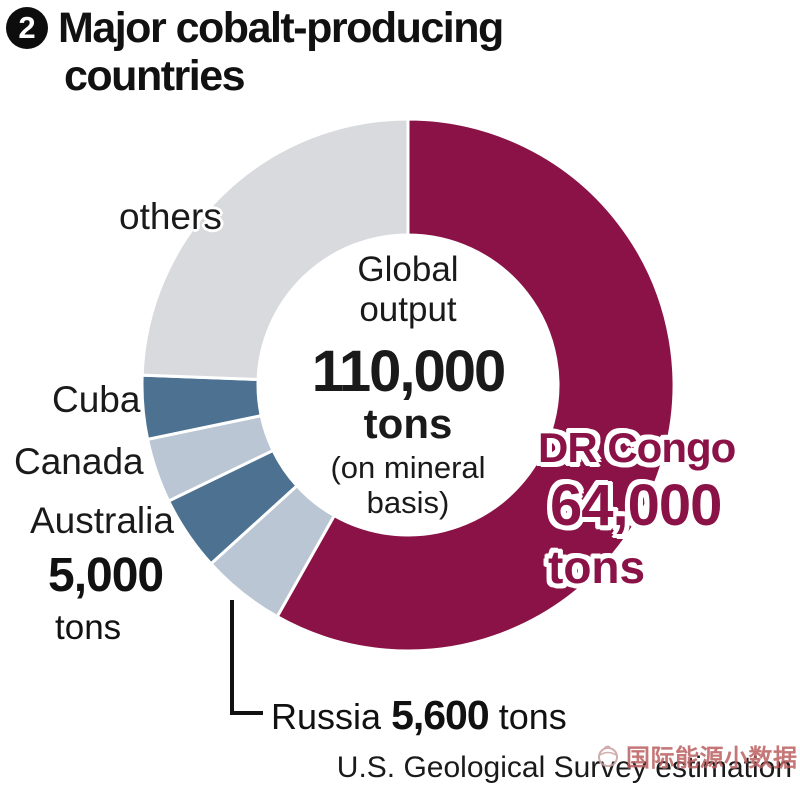  Describe the element at coordinates (440, 715) in the screenshot. I see `russia-value: 5,600` at that location.